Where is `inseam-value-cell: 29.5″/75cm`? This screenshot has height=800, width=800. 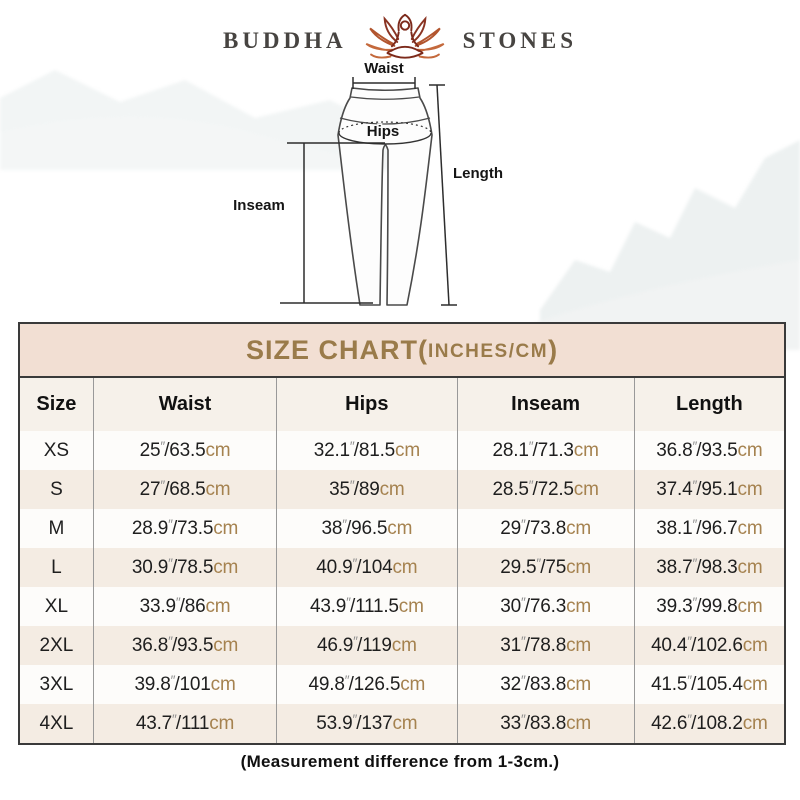 inseam-value-cell: 29.5″/75cm is located at coordinates (545, 567).